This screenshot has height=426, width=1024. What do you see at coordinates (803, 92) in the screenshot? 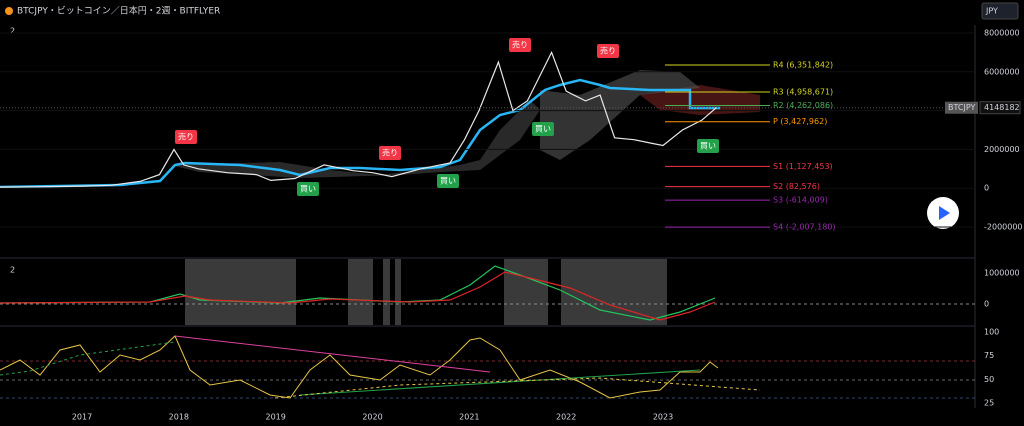
I see `pivot-label: R3 (4,958,671)` at bounding box center [803, 92].